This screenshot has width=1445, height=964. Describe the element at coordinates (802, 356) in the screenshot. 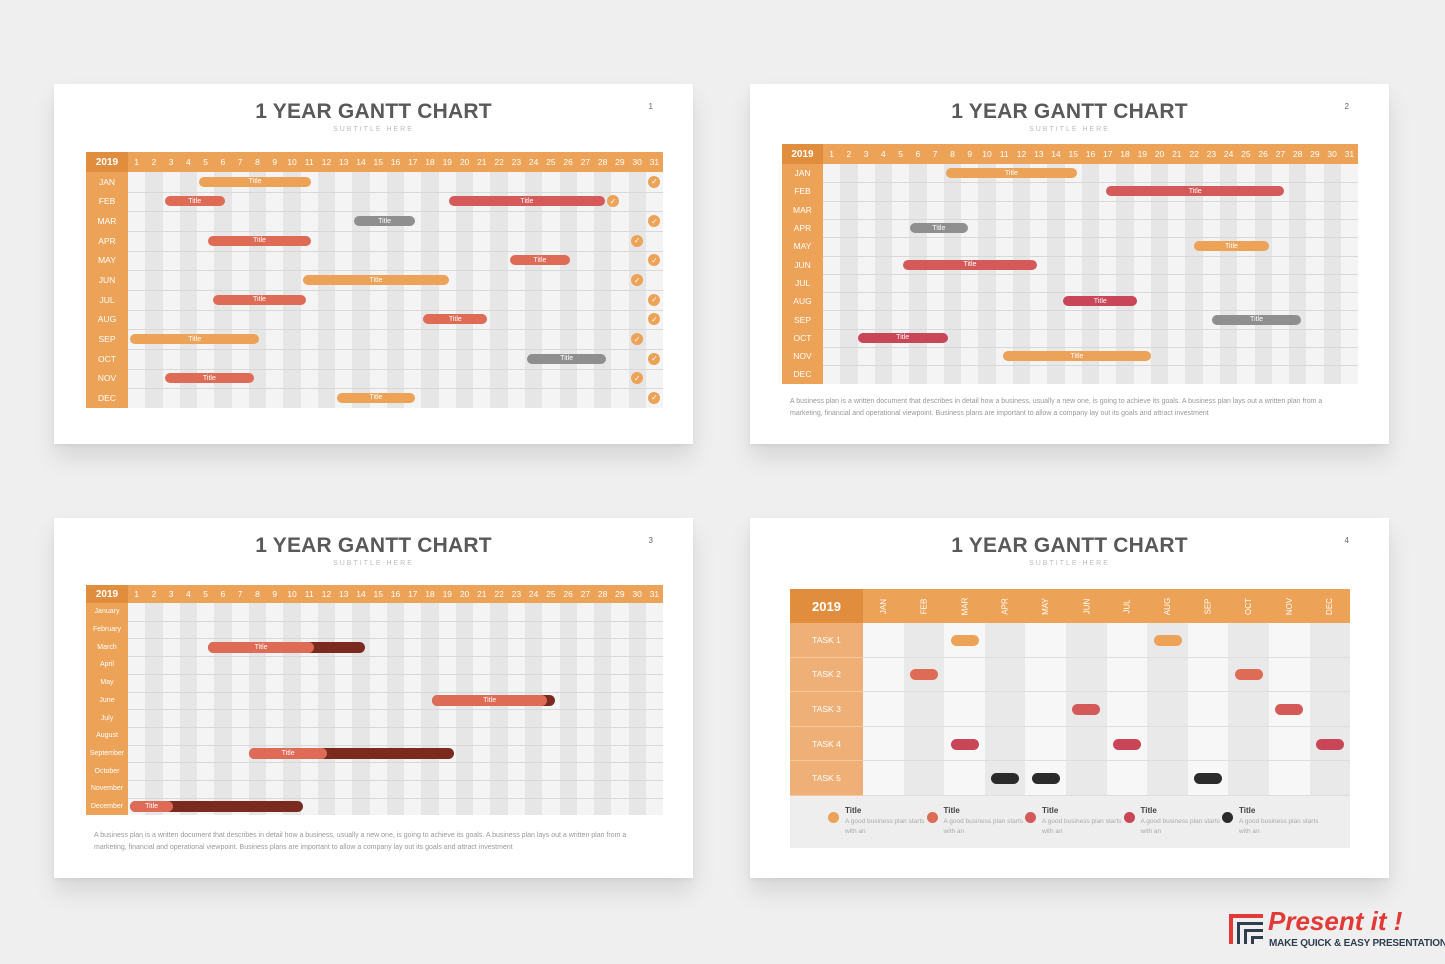

I see `month-label: NOV` at that location.